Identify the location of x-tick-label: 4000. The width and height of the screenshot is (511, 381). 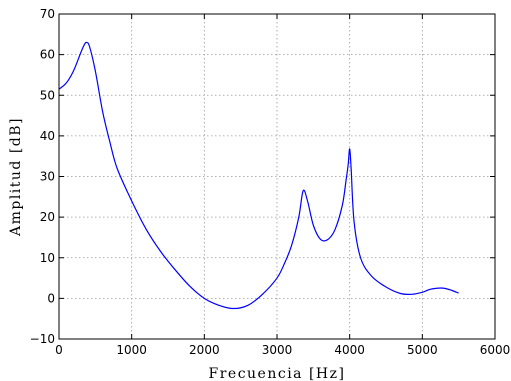
(349, 350).